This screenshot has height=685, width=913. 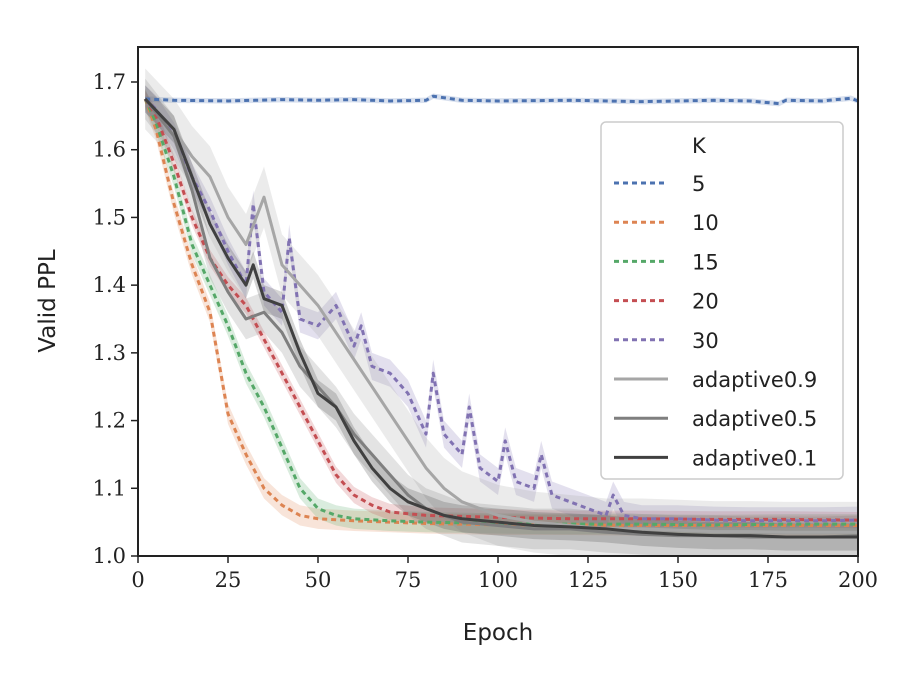 What do you see at coordinates (109, 421) in the screenshot?
I see `y-tick-label: 1.2` at bounding box center [109, 421].